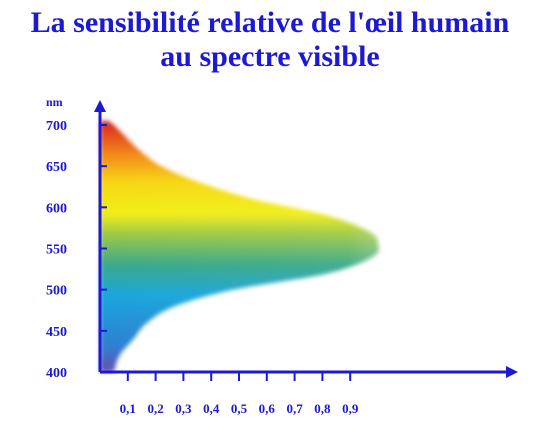 The width and height of the screenshot is (540, 440). Describe the element at coordinates (56, 373) in the screenshot. I see `y-tick-label: 400` at that location.